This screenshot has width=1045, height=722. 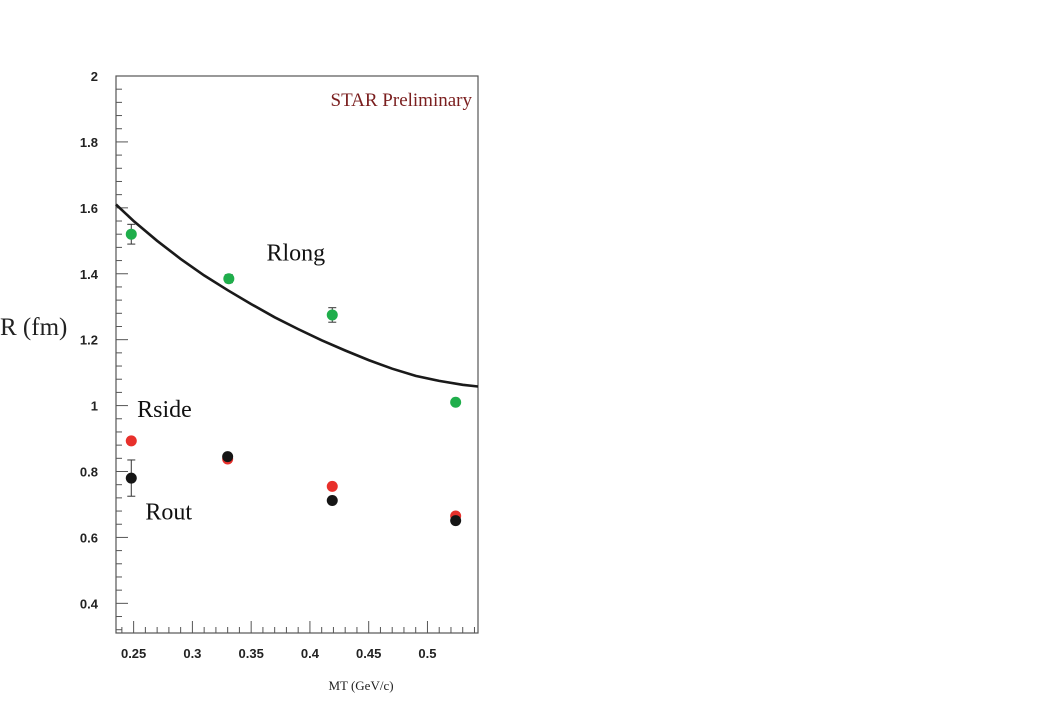 What do you see at coordinates (164, 410) in the screenshot?
I see `series-label-rside: Rside` at bounding box center [164, 410].